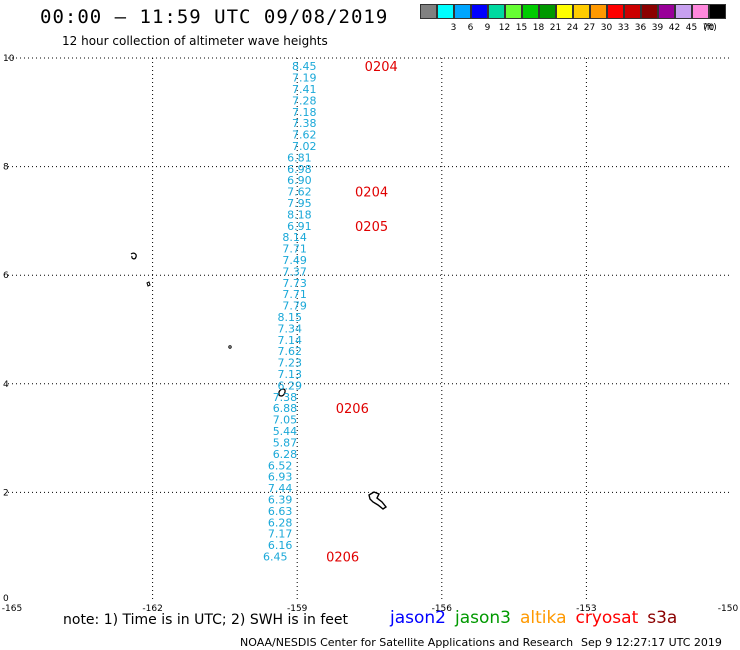 This screenshot has width=740, height=650. Describe the element at coordinates (589, 28) in the screenshot. I see `color-scale-label: 27` at that location.